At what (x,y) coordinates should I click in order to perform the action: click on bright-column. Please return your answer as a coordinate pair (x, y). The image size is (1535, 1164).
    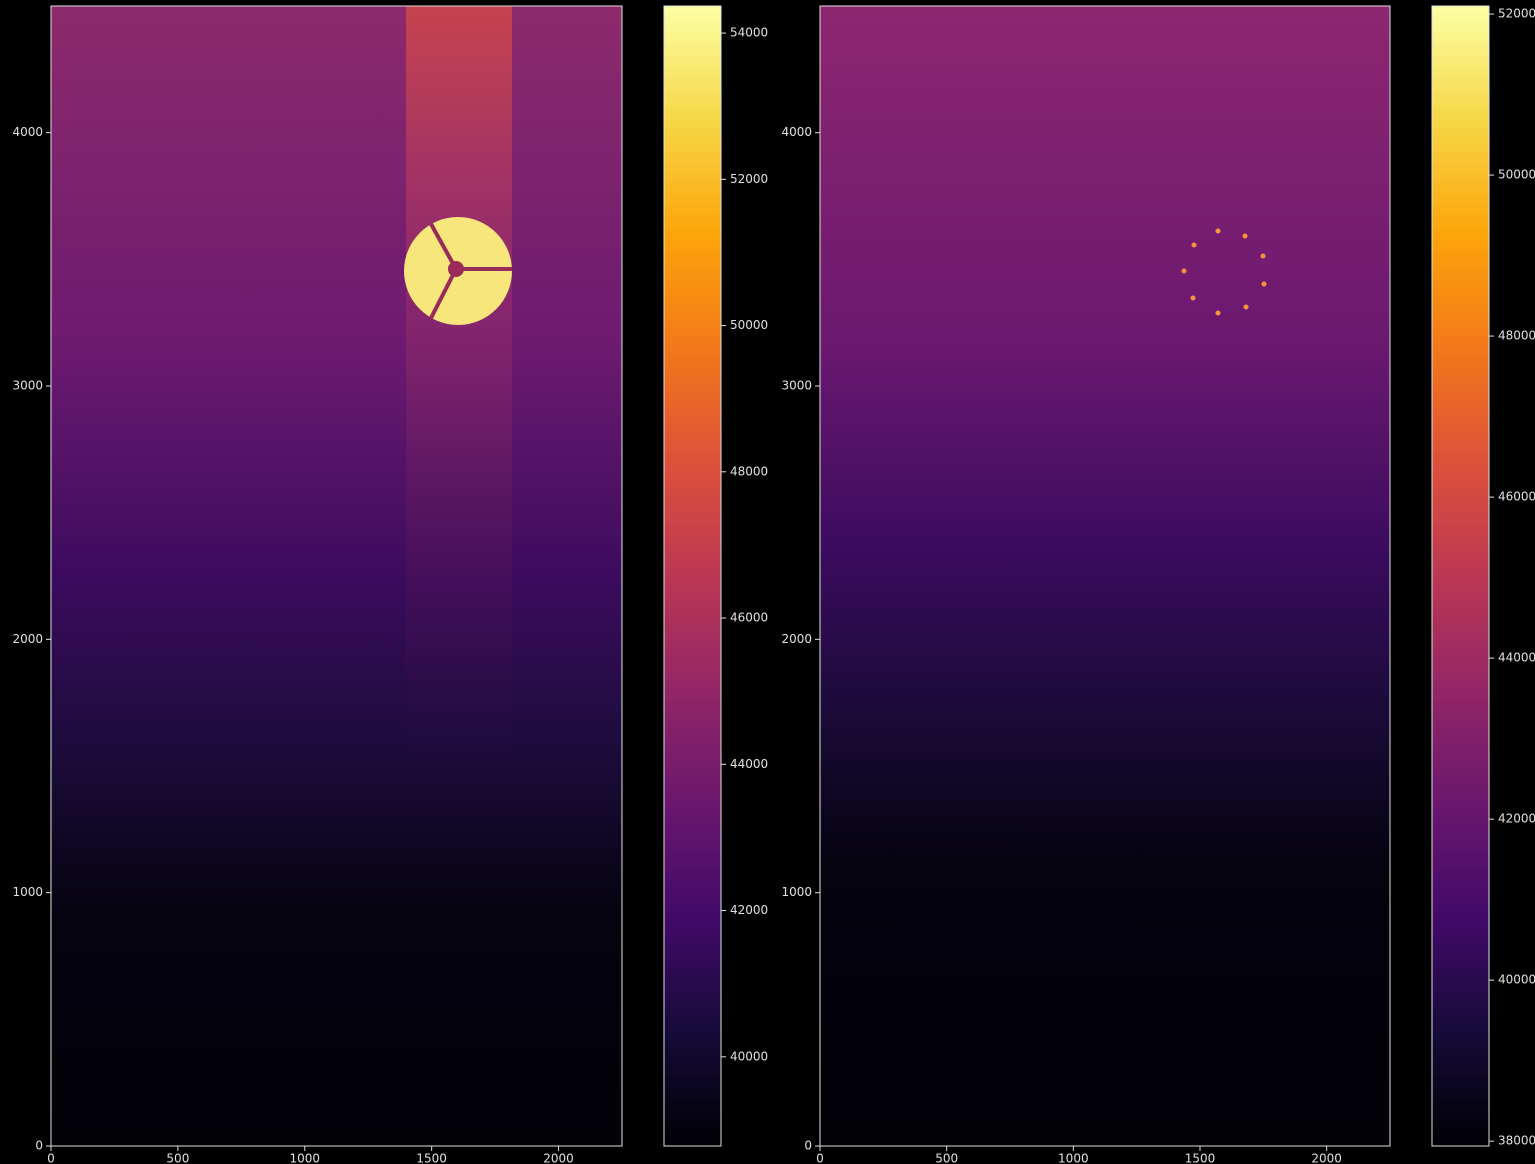
    Looking at the image, I should click on (459, 486).